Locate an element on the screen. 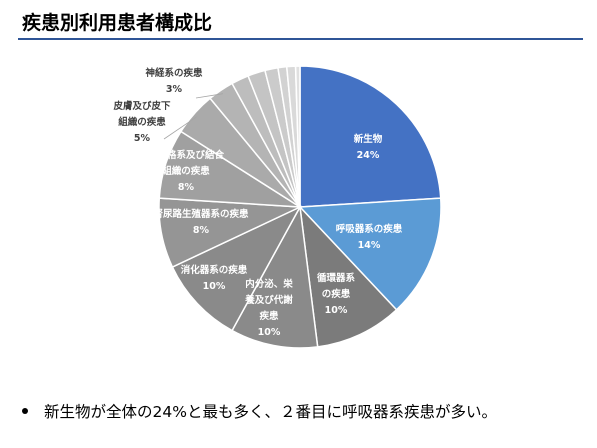  slice-label: 腎尿路生殖器系の疾患 8% is located at coordinates (200, 223).